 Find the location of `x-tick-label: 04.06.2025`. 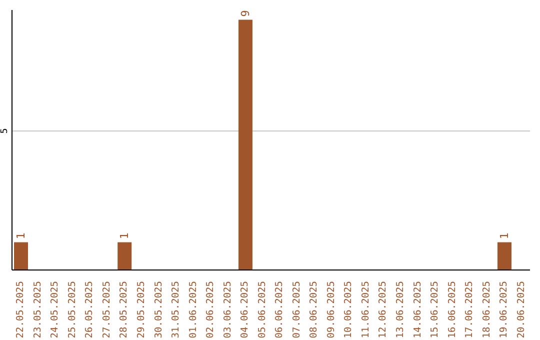

x-tick-label: 04.06.2025 is located at coordinates (245, 309).